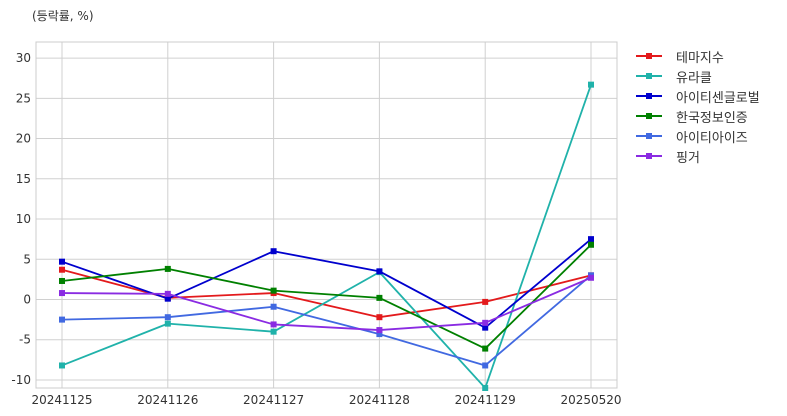  I want to click on legend-item: 핑거, so click(697, 156).